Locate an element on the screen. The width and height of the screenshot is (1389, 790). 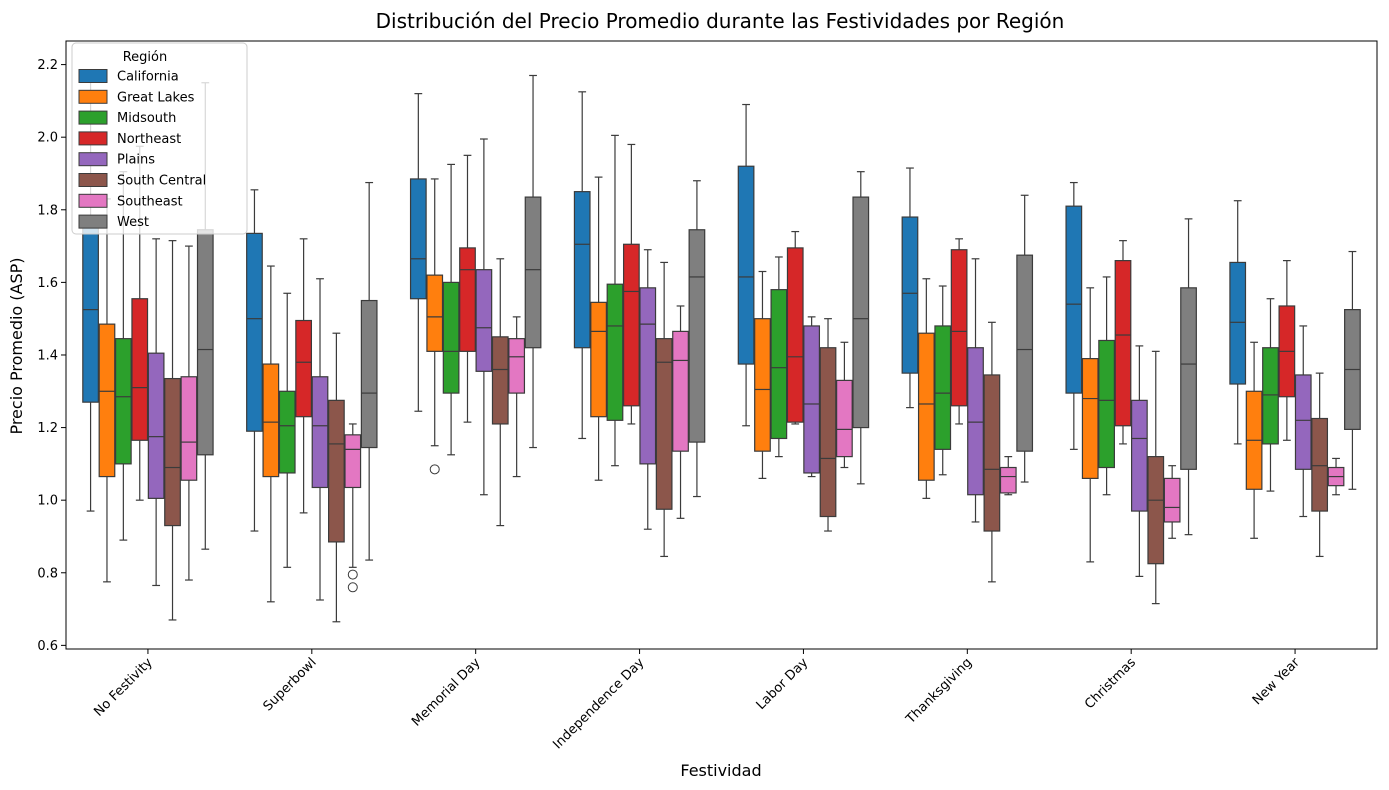
legend-swatch is located at coordinates (93, 180).